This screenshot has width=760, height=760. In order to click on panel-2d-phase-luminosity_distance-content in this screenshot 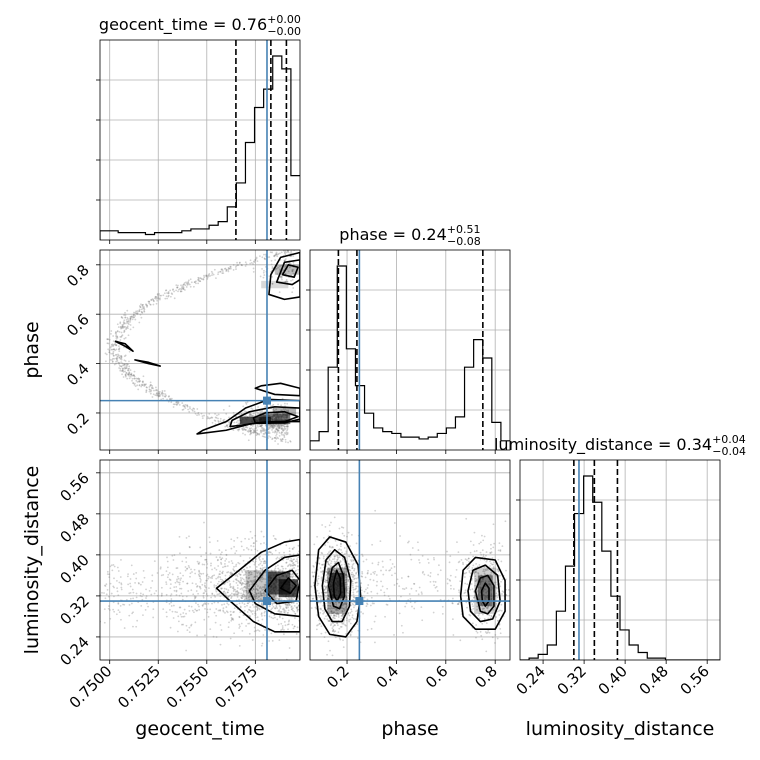, I will do `click(410, 560)`.